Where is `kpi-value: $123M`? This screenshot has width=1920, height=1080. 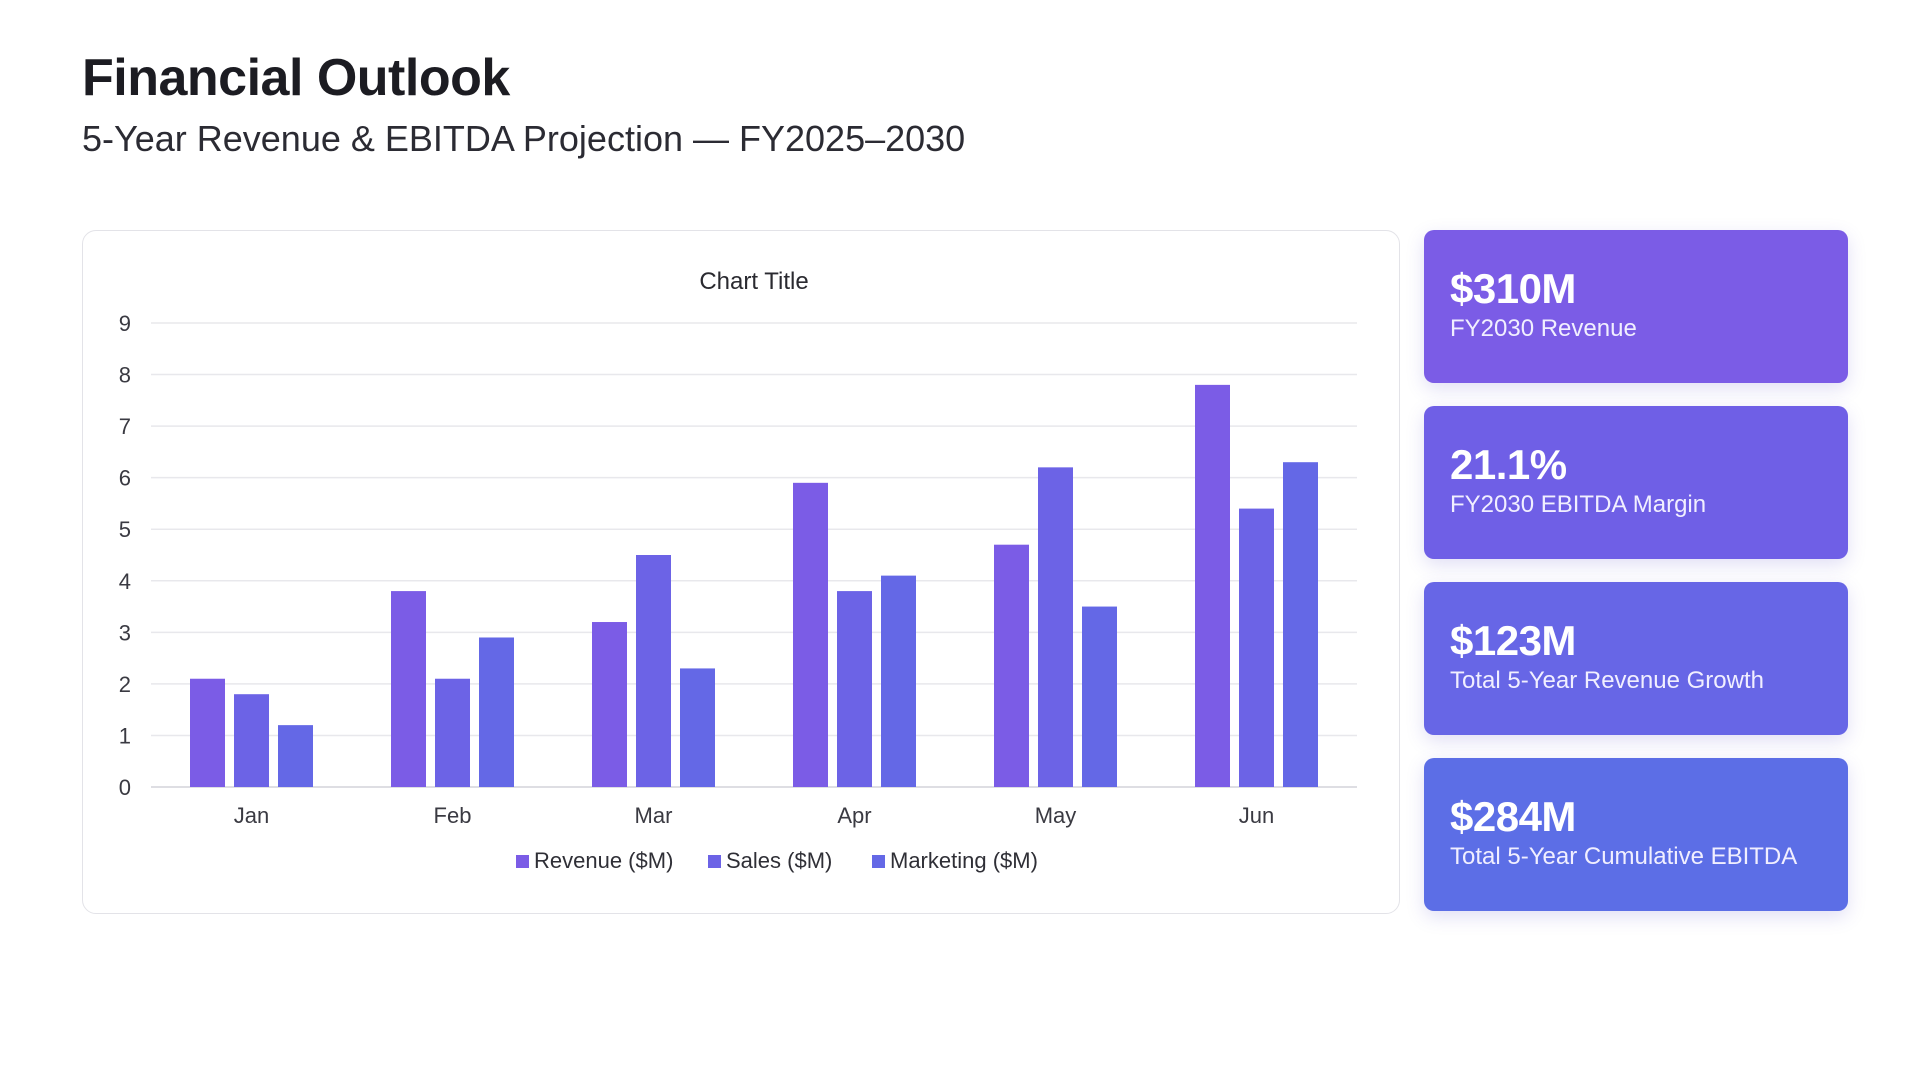 kpi-value: $123M is located at coordinates (1513, 640).